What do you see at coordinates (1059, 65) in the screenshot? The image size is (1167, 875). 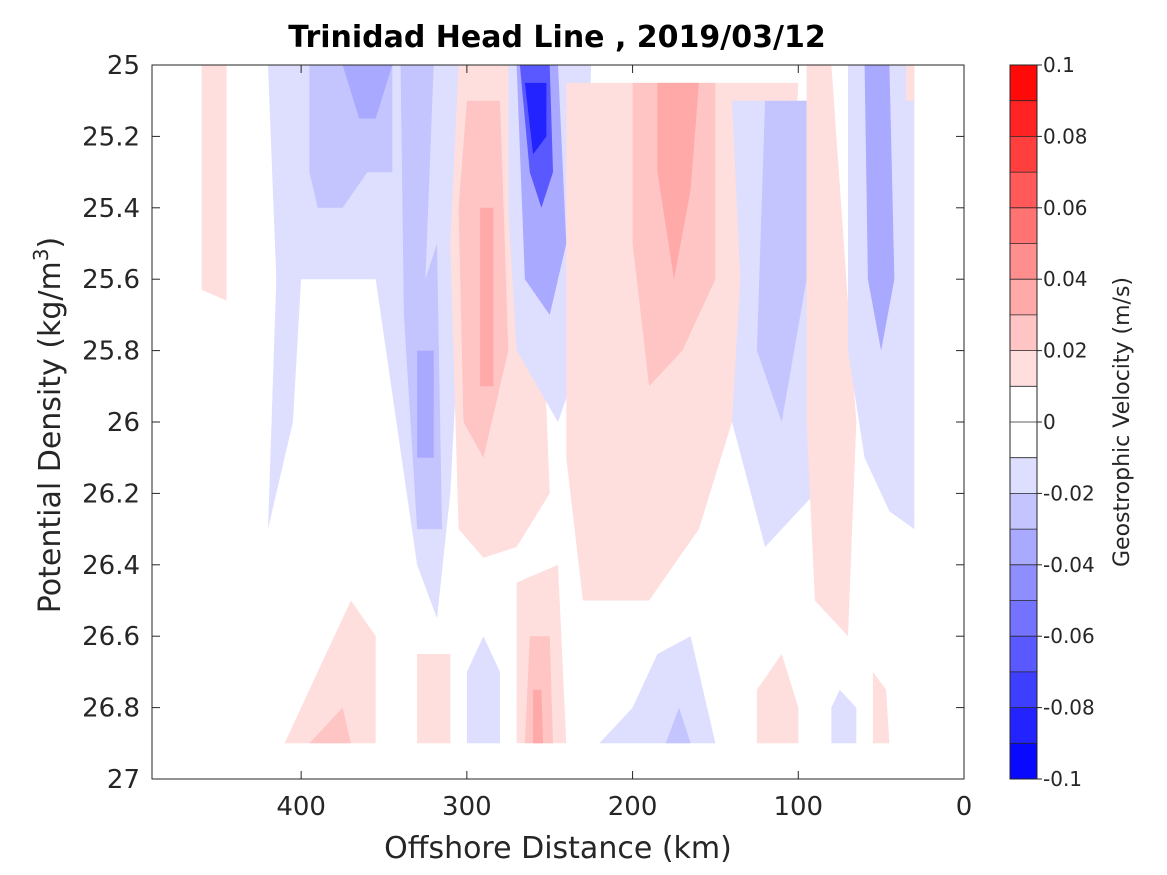 I see `colorbar-tick-label-0: 0.1` at bounding box center [1059, 65].